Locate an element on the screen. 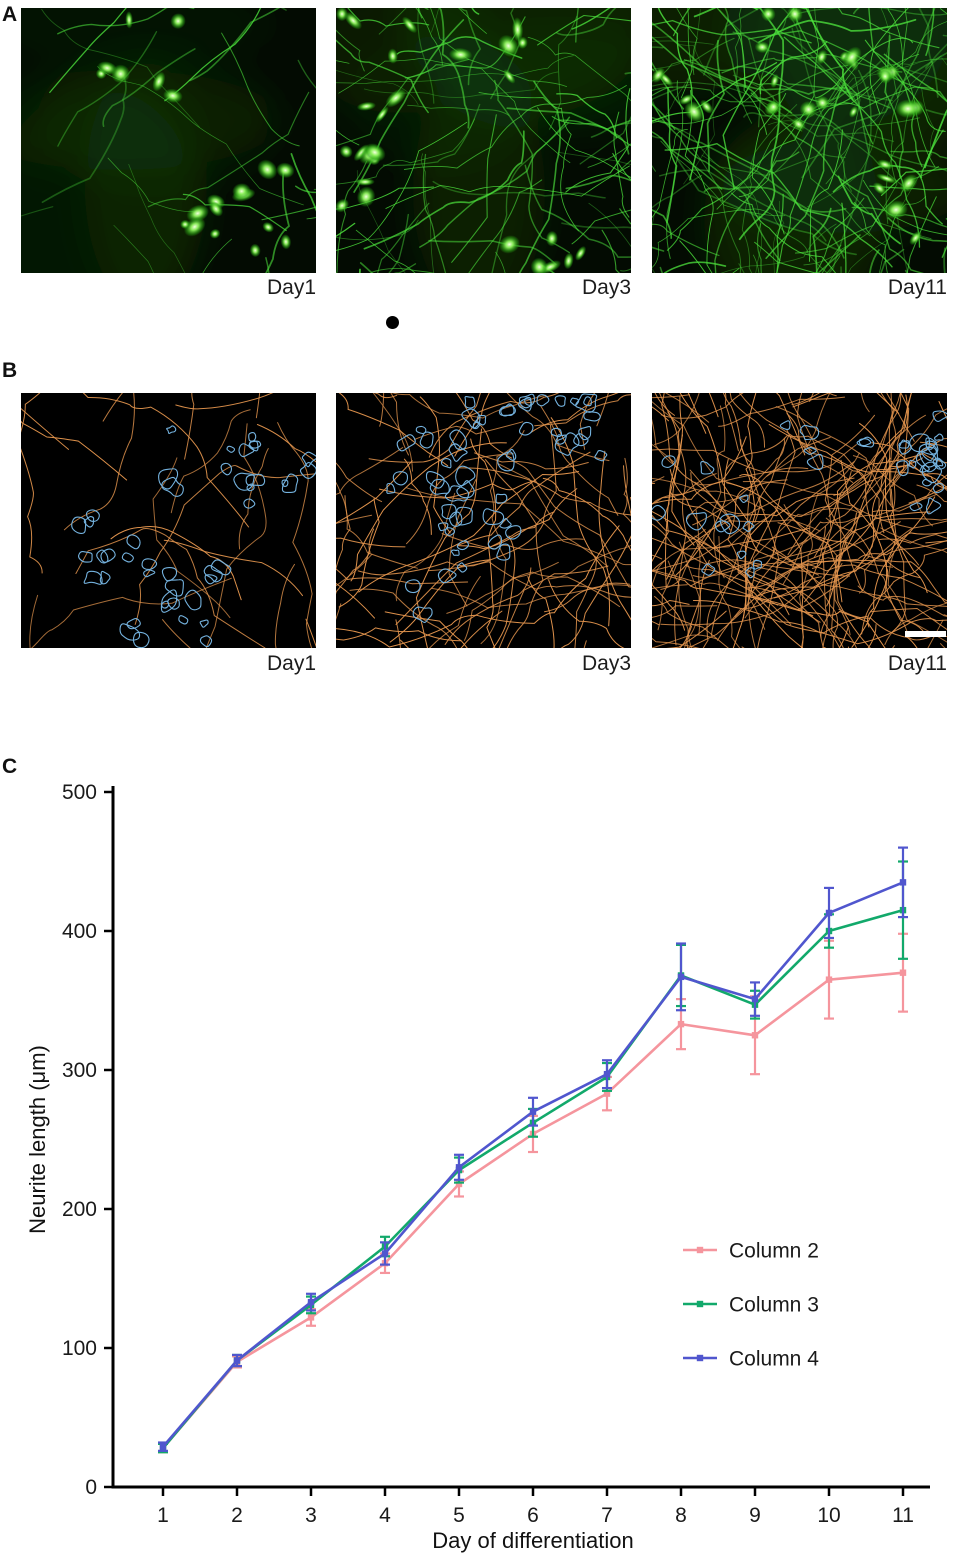  svg-text: 10 is located at coordinates (828, 1515).